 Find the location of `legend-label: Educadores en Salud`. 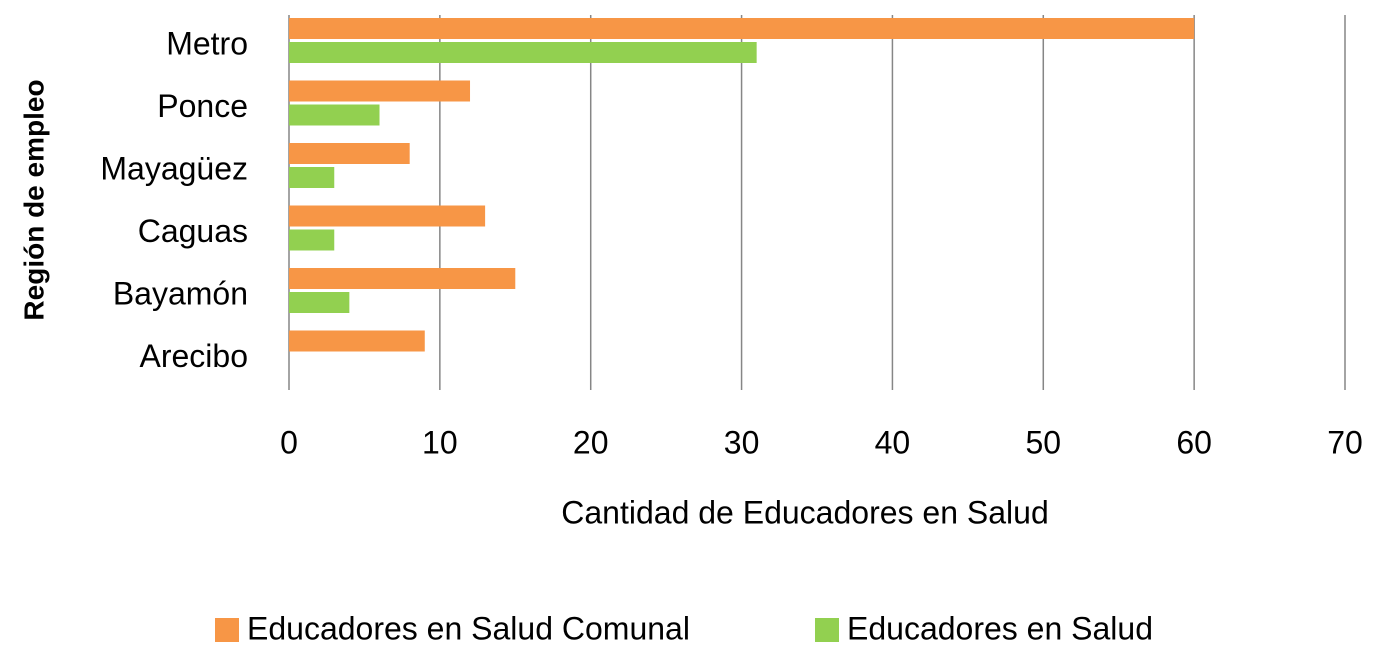

legend-label: Educadores en Salud is located at coordinates (1000, 628).